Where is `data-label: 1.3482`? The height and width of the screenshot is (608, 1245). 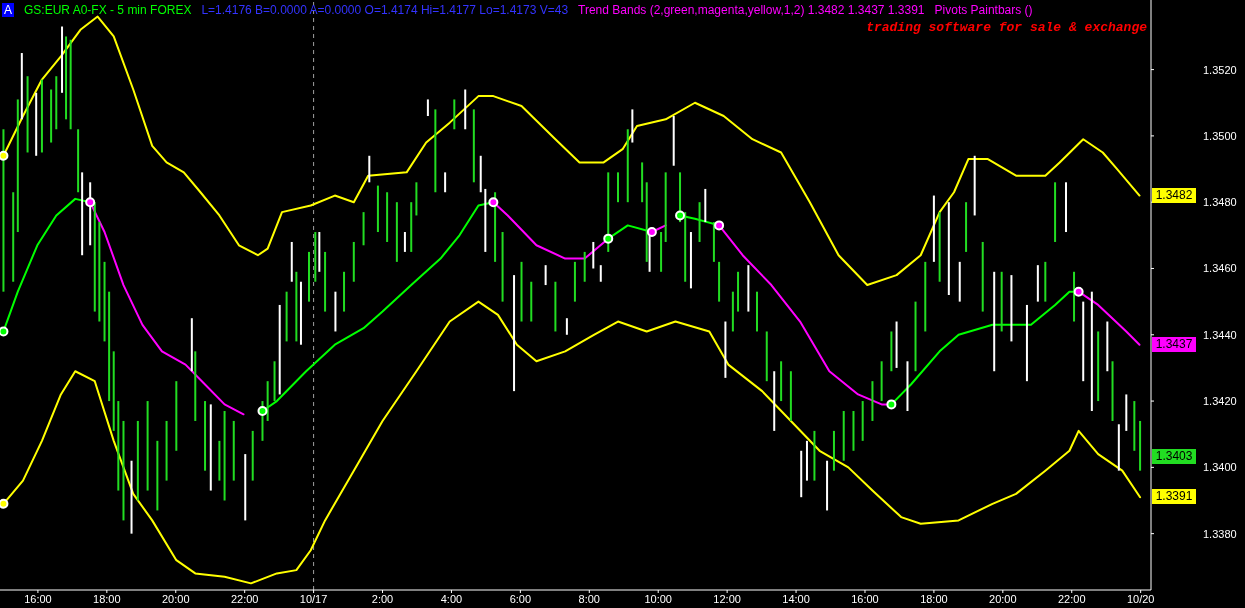
data-label: 1.3482 is located at coordinates (1174, 195).